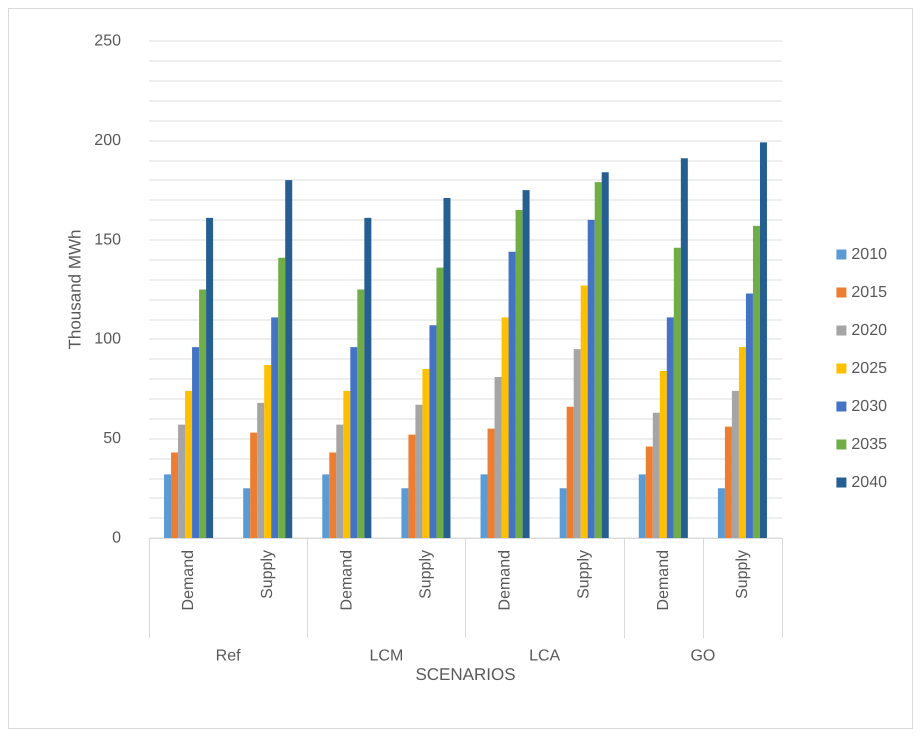  Describe the element at coordinates (869, 482) in the screenshot. I see `legend-label: 2040` at that location.